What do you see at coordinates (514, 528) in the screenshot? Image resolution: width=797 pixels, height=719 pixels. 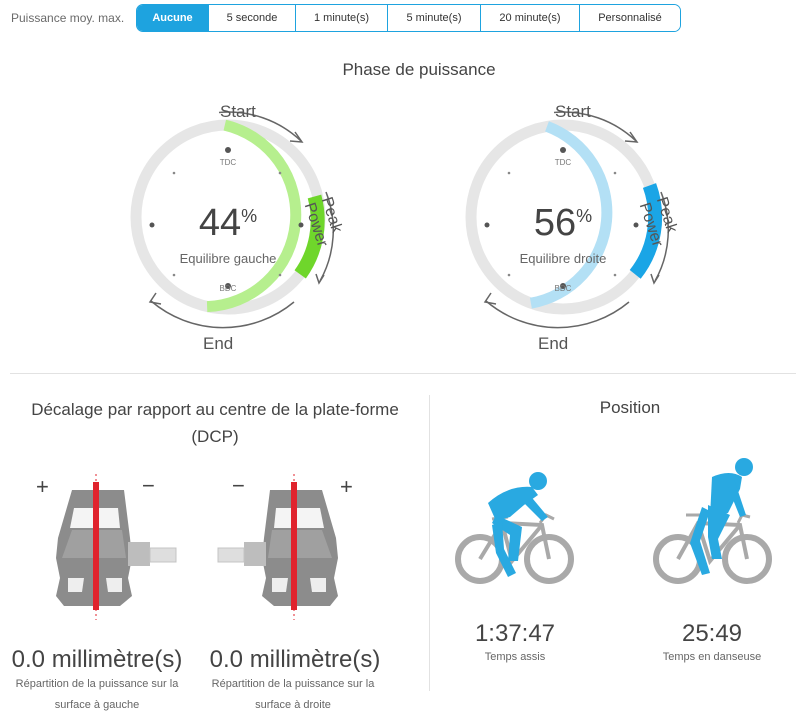 I see `seated-rider-icon` at bounding box center [514, 528].